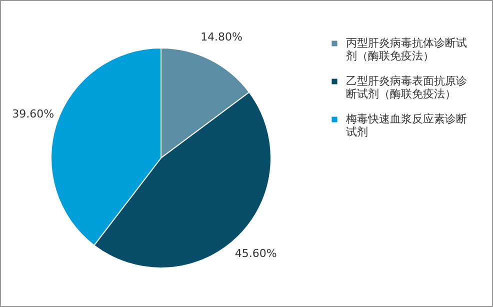 The height and width of the screenshot is (307, 493). Describe the element at coordinates (255, 253) in the screenshot. I see `data-label: 45.60%` at that location.